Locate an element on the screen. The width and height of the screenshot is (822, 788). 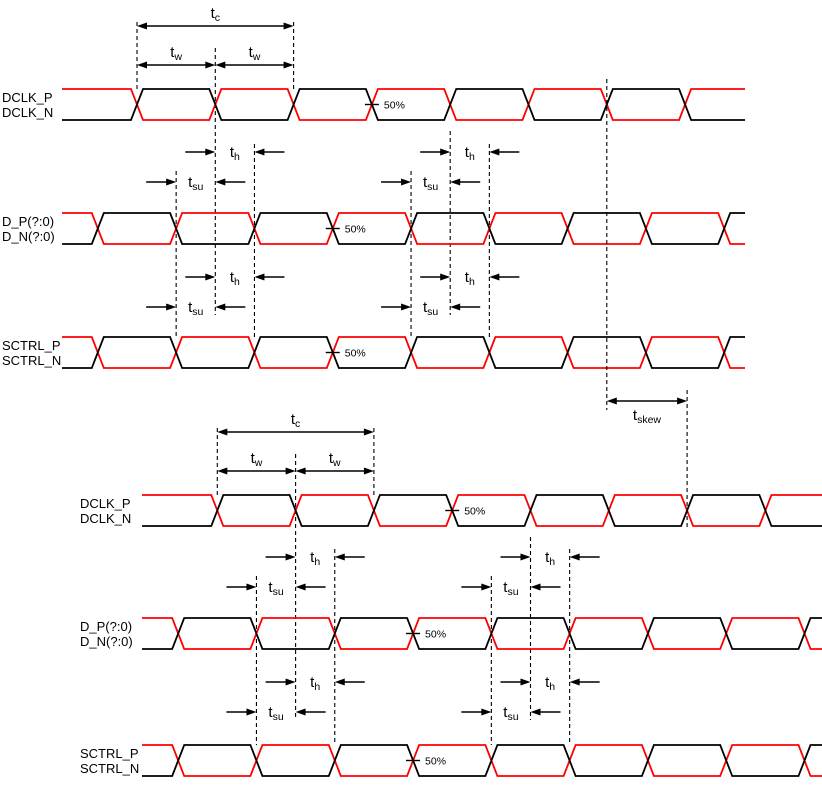
dclk-p-label: DCLK_P is located at coordinates (27, 97).